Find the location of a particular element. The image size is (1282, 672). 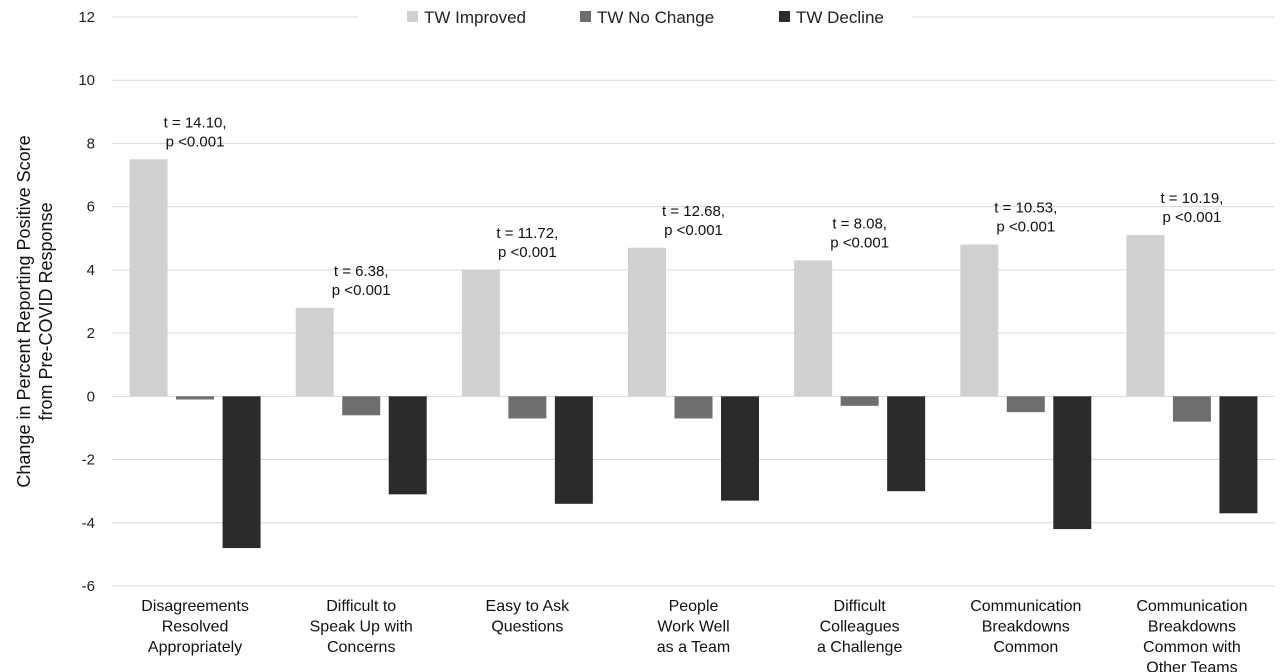

x-category-label: Difficult Colleagues a Challenge is located at coordinates (860, 627).